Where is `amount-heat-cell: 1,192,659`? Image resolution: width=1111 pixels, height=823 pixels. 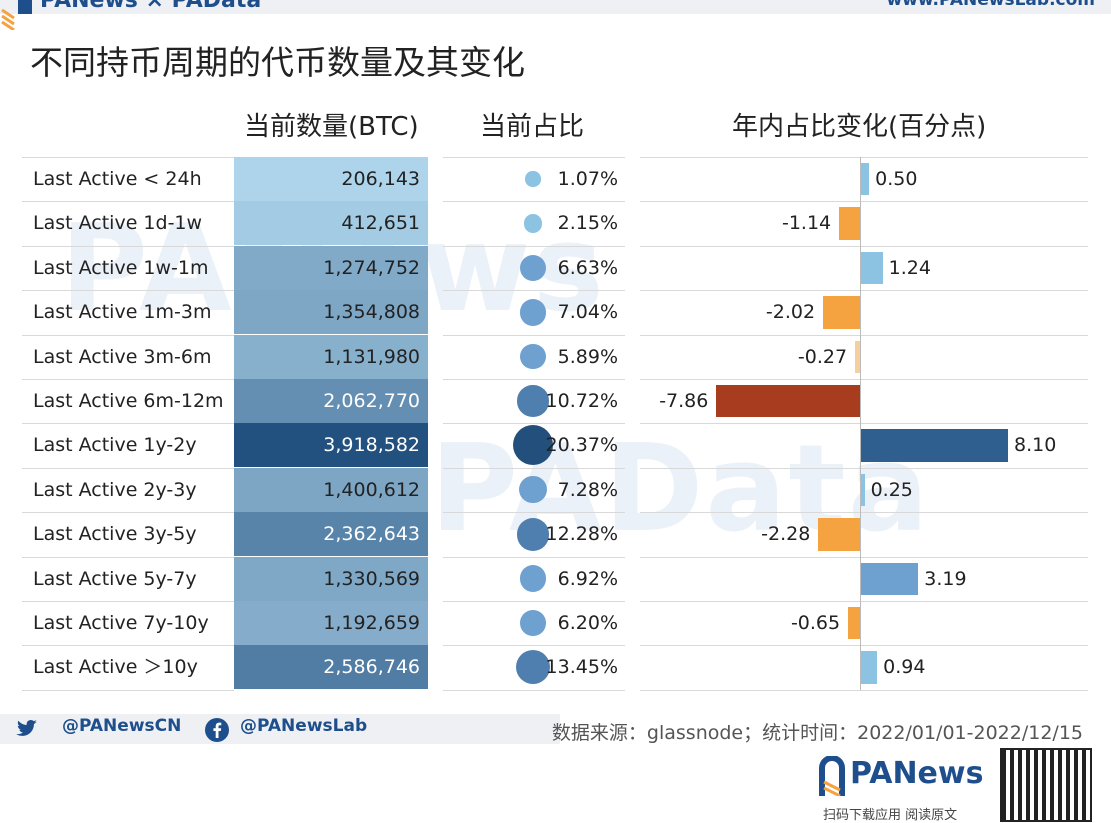
amount-heat-cell: 1,192,659 is located at coordinates (331, 623).